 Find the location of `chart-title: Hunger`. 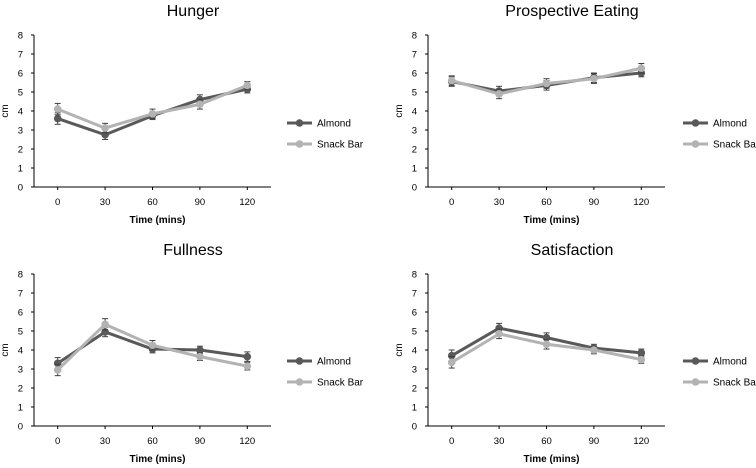

chart-title: Hunger is located at coordinates (193, 11).